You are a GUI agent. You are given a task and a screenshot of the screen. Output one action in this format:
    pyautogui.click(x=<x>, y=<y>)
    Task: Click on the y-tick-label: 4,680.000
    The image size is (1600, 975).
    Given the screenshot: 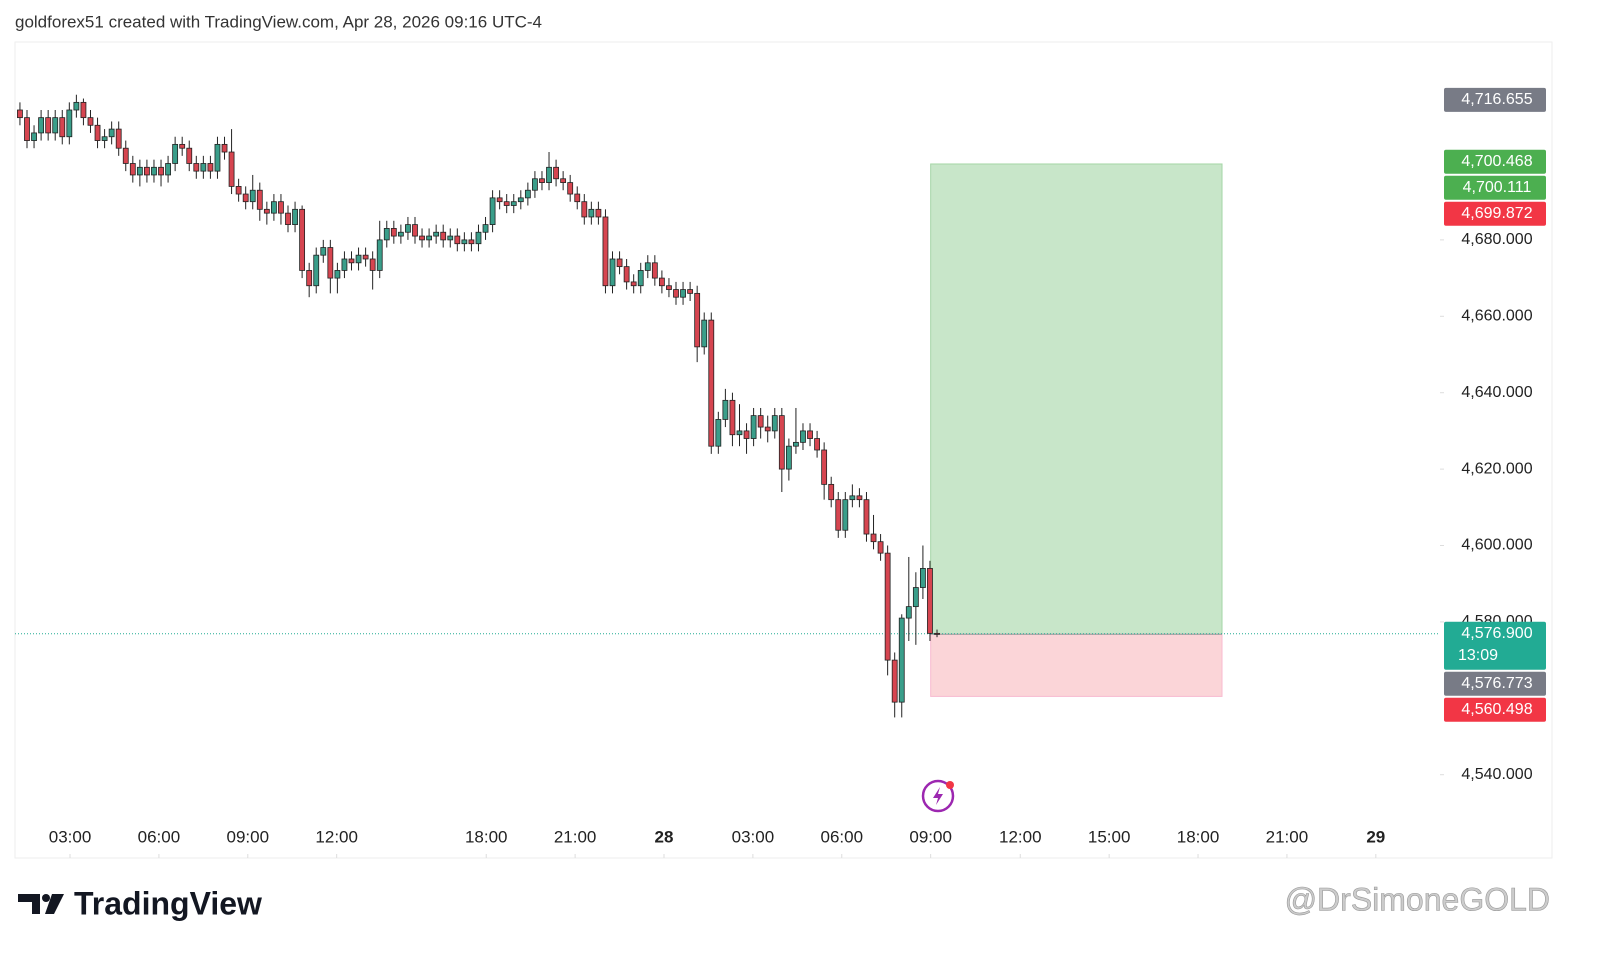 What is the action you would take?
    pyautogui.click(x=1496, y=239)
    